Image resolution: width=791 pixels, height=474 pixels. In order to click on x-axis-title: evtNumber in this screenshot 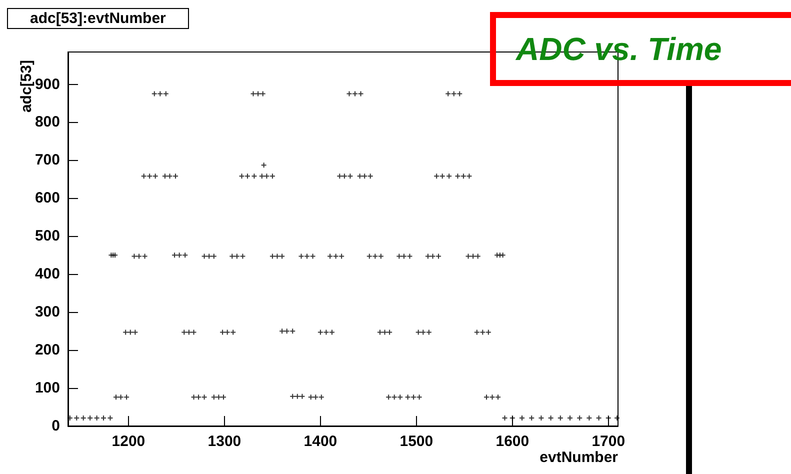, I will do `click(579, 457)`.